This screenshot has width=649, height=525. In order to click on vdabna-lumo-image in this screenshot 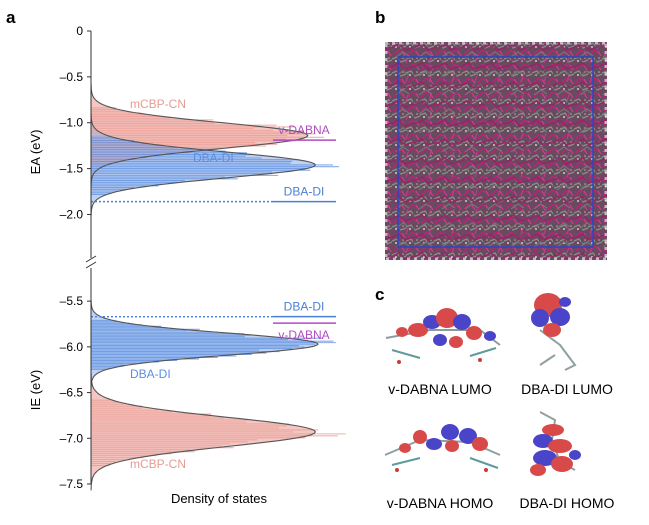, I will do `click(443, 336)`.